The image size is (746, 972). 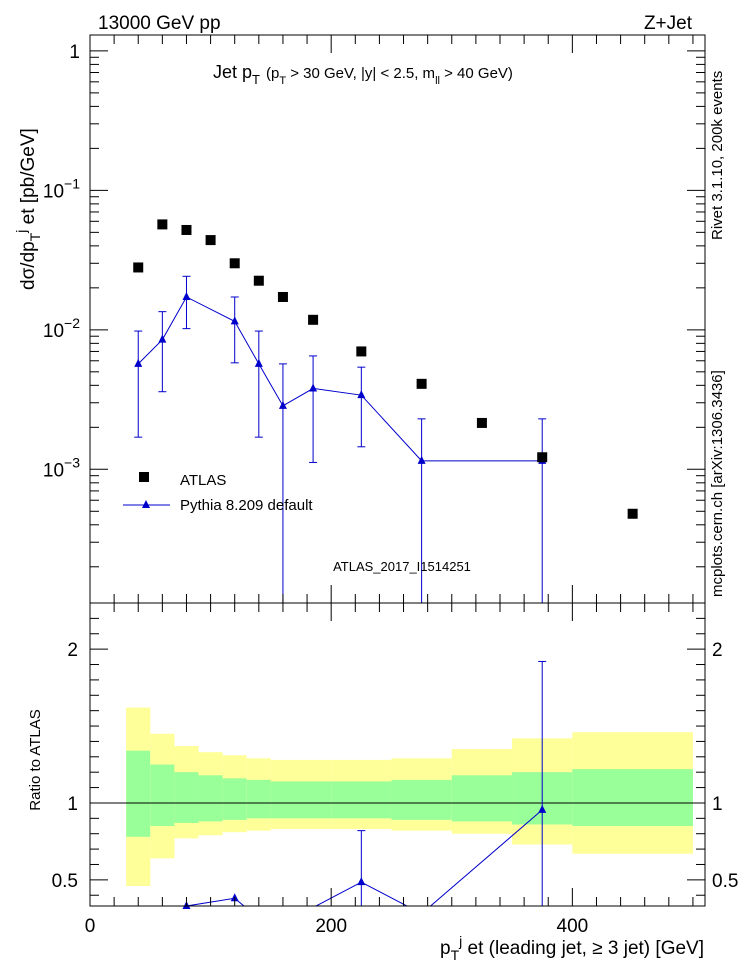 I want to click on ratio-y-tick-label-right: 1, so click(x=717, y=804).